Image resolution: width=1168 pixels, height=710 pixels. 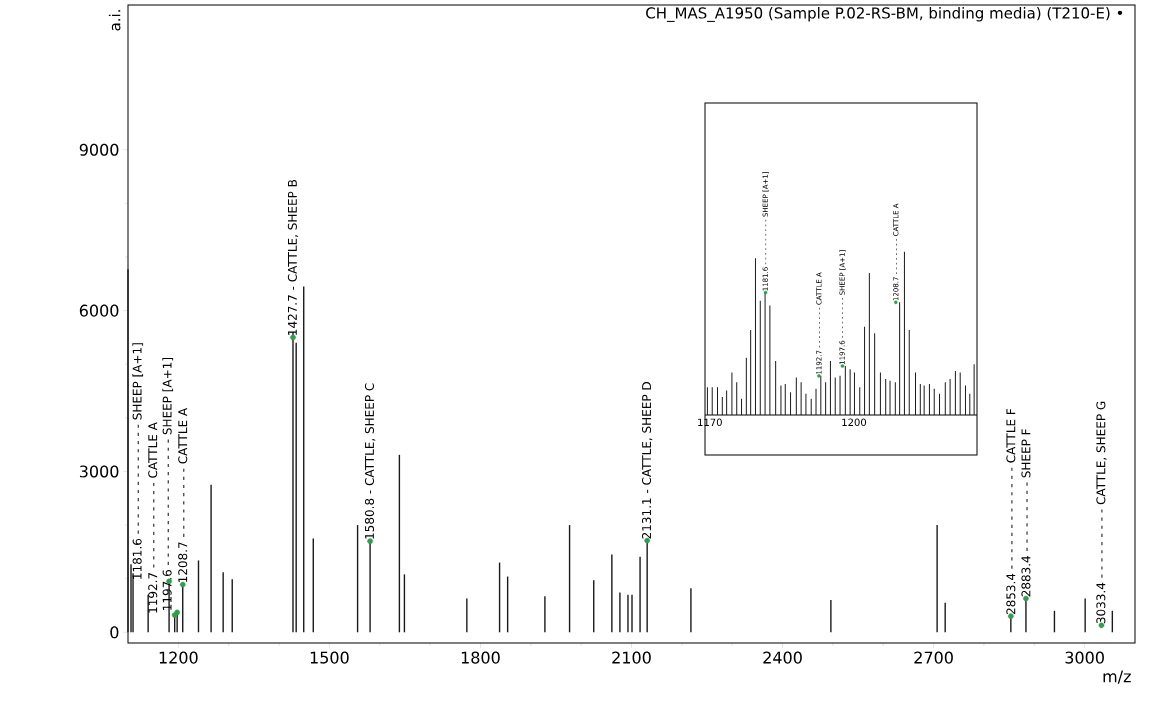 I want to click on x-tick-label: 1800, so click(x=480, y=657).